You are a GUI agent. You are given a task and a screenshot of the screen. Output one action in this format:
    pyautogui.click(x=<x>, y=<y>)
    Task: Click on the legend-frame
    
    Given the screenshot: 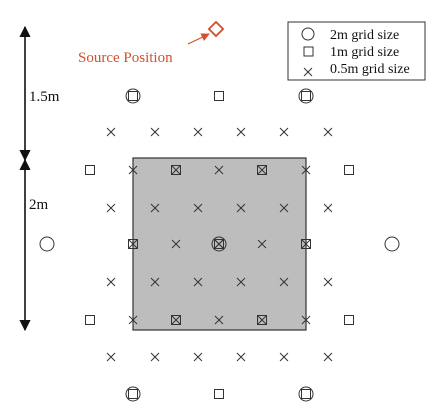 What is the action you would take?
    pyautogui.click(x=356, y=51)
    